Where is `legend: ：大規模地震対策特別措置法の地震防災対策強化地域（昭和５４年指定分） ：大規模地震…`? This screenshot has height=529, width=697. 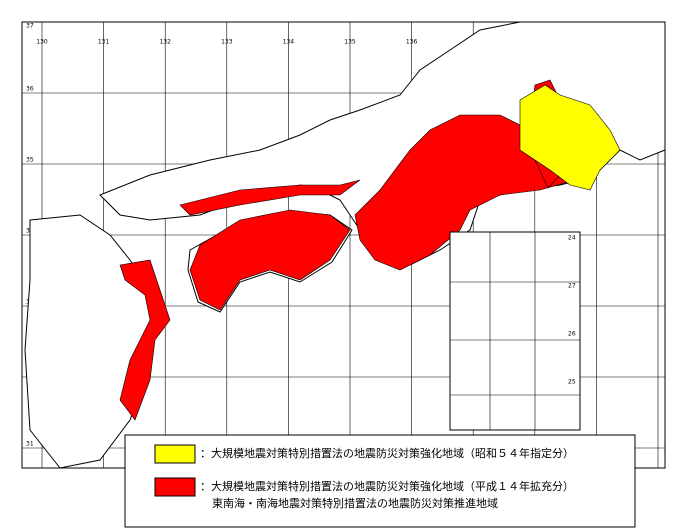 legend: ：大規模地震対策特別措置法の地震防災対策強化地域（昭和５４年指定分） ：大規模地震… is located at coordinates (364, 477).